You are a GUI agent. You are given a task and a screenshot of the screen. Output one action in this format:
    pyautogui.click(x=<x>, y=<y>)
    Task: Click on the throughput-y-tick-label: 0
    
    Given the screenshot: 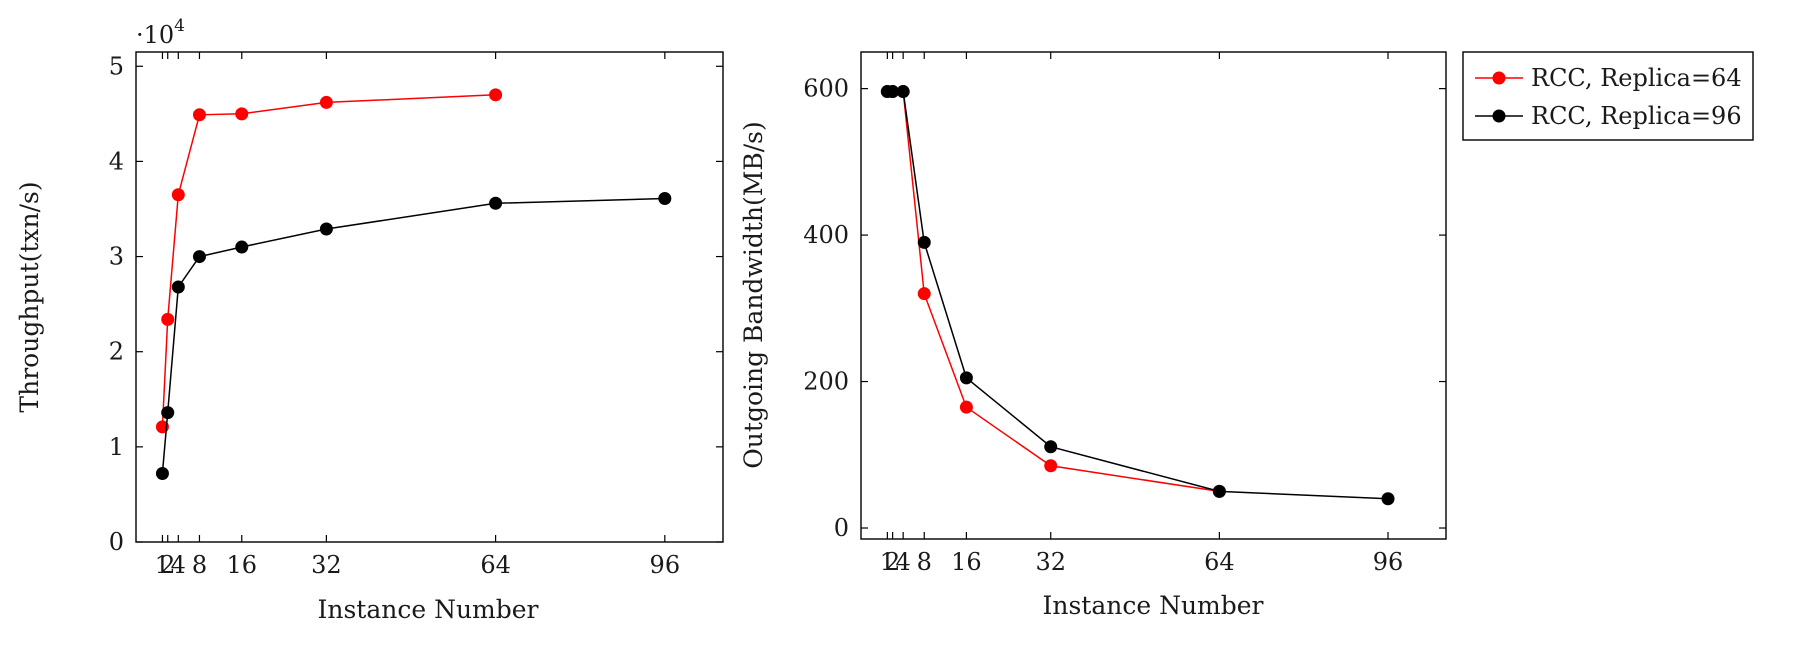 What is the action you would take?
    pyautogui.click(x=116, y=542)
    